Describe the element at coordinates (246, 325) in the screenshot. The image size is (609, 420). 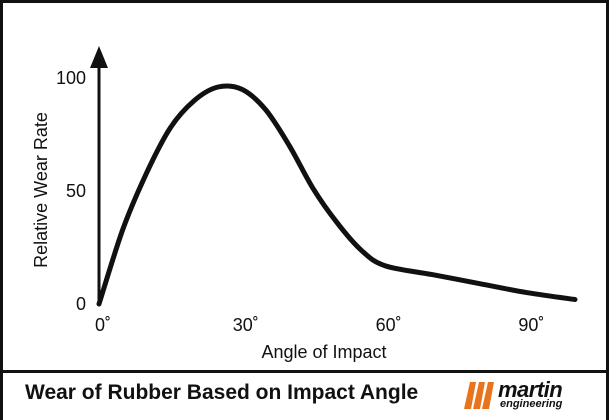
I see `x-tick-label: 30˚` at that location.